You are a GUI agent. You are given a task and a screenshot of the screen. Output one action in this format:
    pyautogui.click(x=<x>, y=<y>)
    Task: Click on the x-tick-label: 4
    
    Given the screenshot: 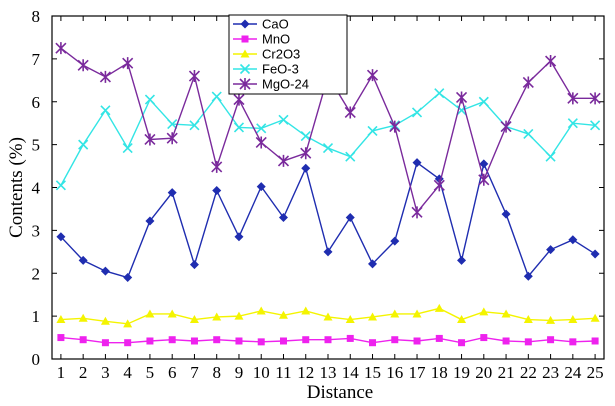 What is the action you would take?
    pyautogui.click(x=127, y=372)
    